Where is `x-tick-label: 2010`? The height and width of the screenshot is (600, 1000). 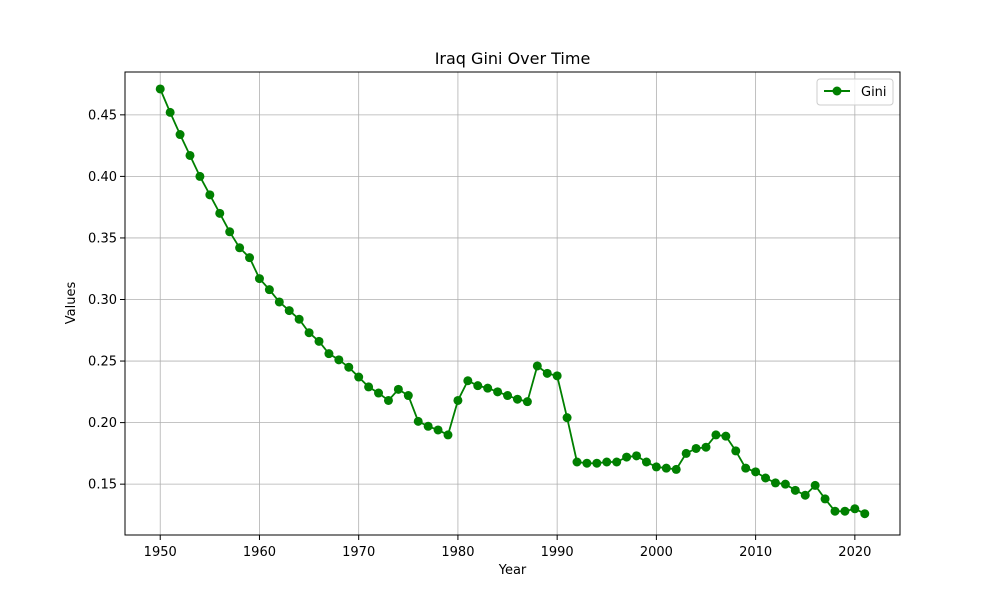 x-tick-label: 2010 is located at coordinates (755, 552).